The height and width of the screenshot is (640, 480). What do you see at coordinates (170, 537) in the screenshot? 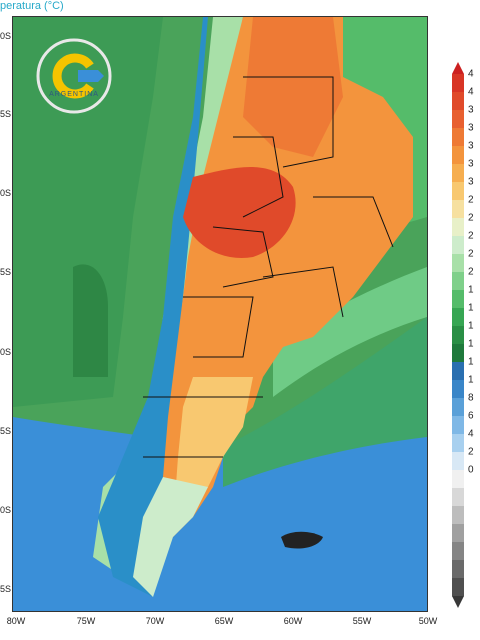
I see `patagonia-south` at bounding box center [170, 537].